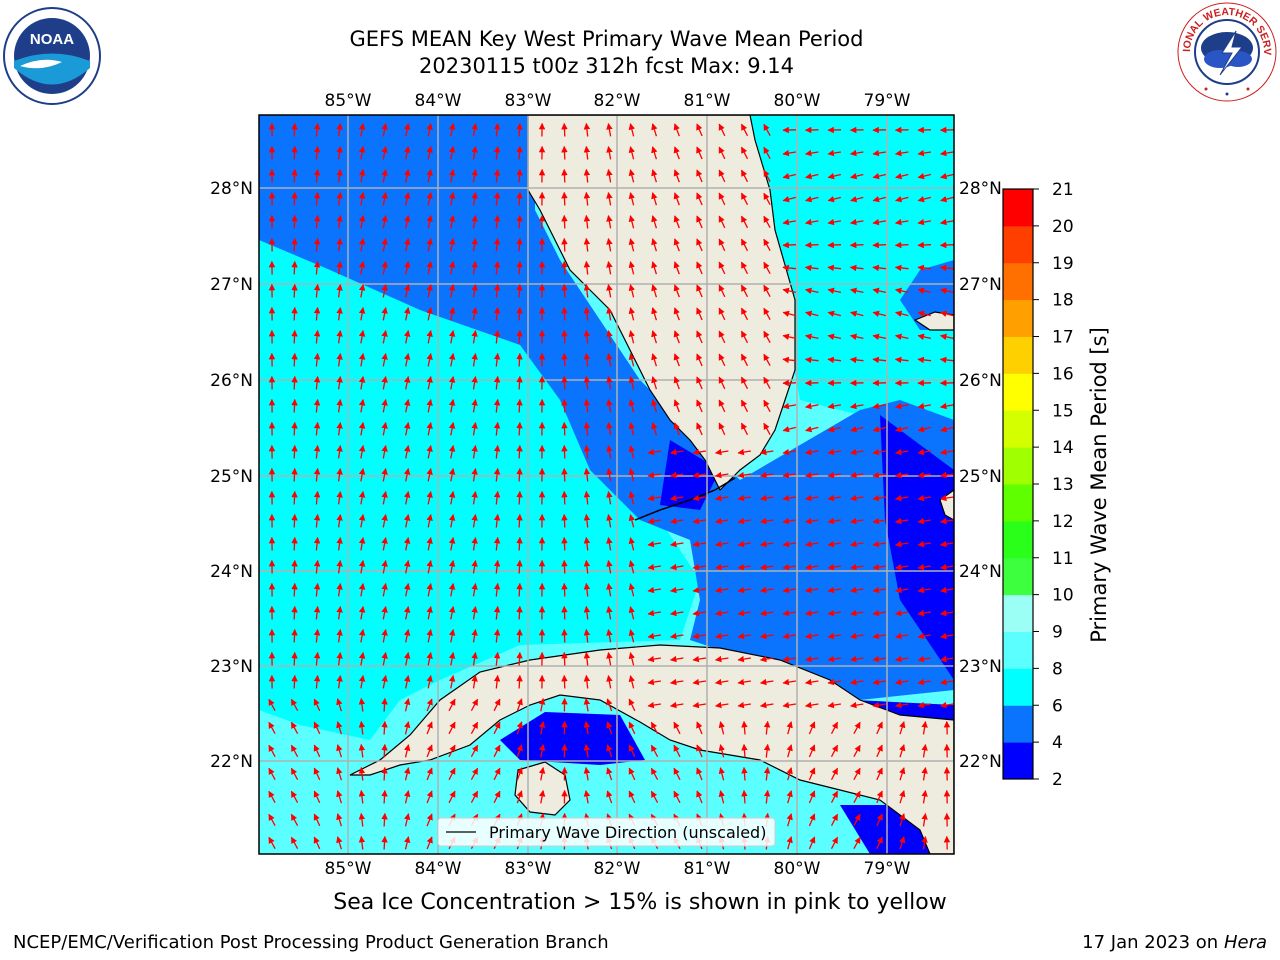 This screenshot has height=960, width=1280. What do you see at coordinates (1018, 687) in the screenshot?
I see `colorbar-segment` at bounding box center [1018, 687].